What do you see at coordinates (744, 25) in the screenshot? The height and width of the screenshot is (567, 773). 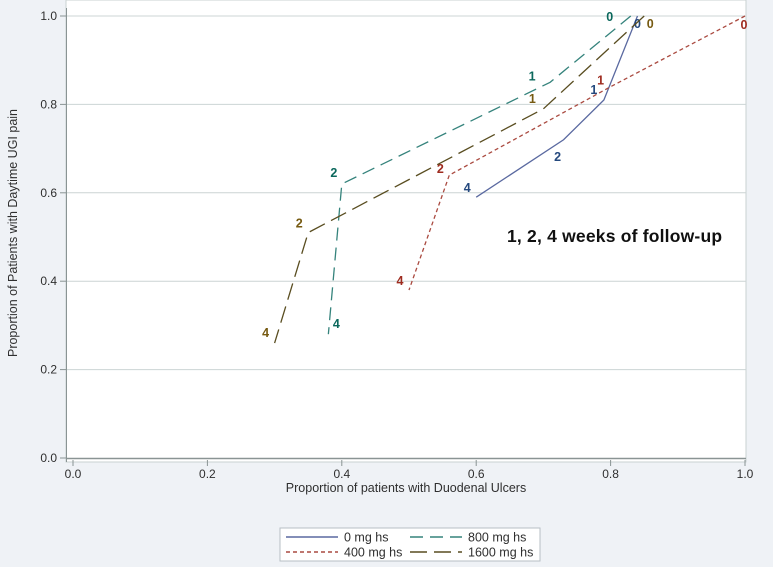 I see `point-label-week-0-400-mg-hs: 0` at bounding box center [744, 25].